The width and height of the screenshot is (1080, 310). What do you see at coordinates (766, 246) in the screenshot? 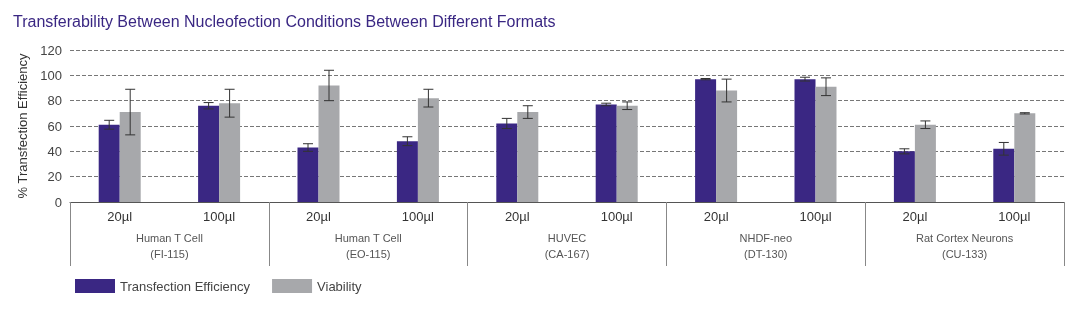
I see `text: NHDF-neo (DT-130)` at bounding box center [766, 246].